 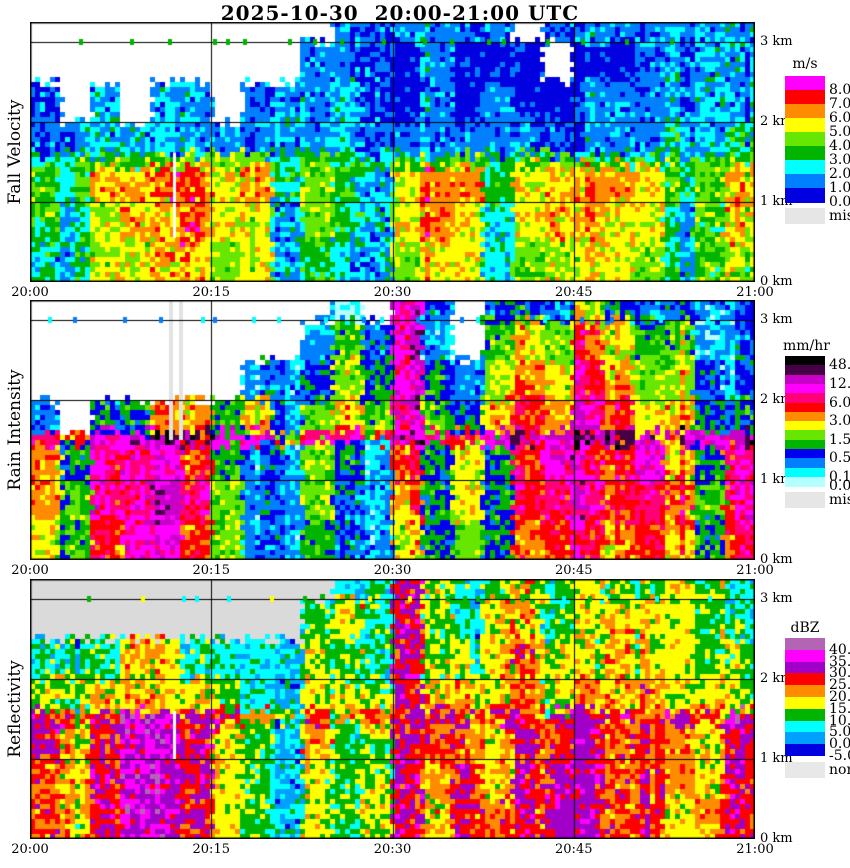 I want to click on y-axis-label-fall-velocity: Fall Velocity, so click(x=15, y=152).